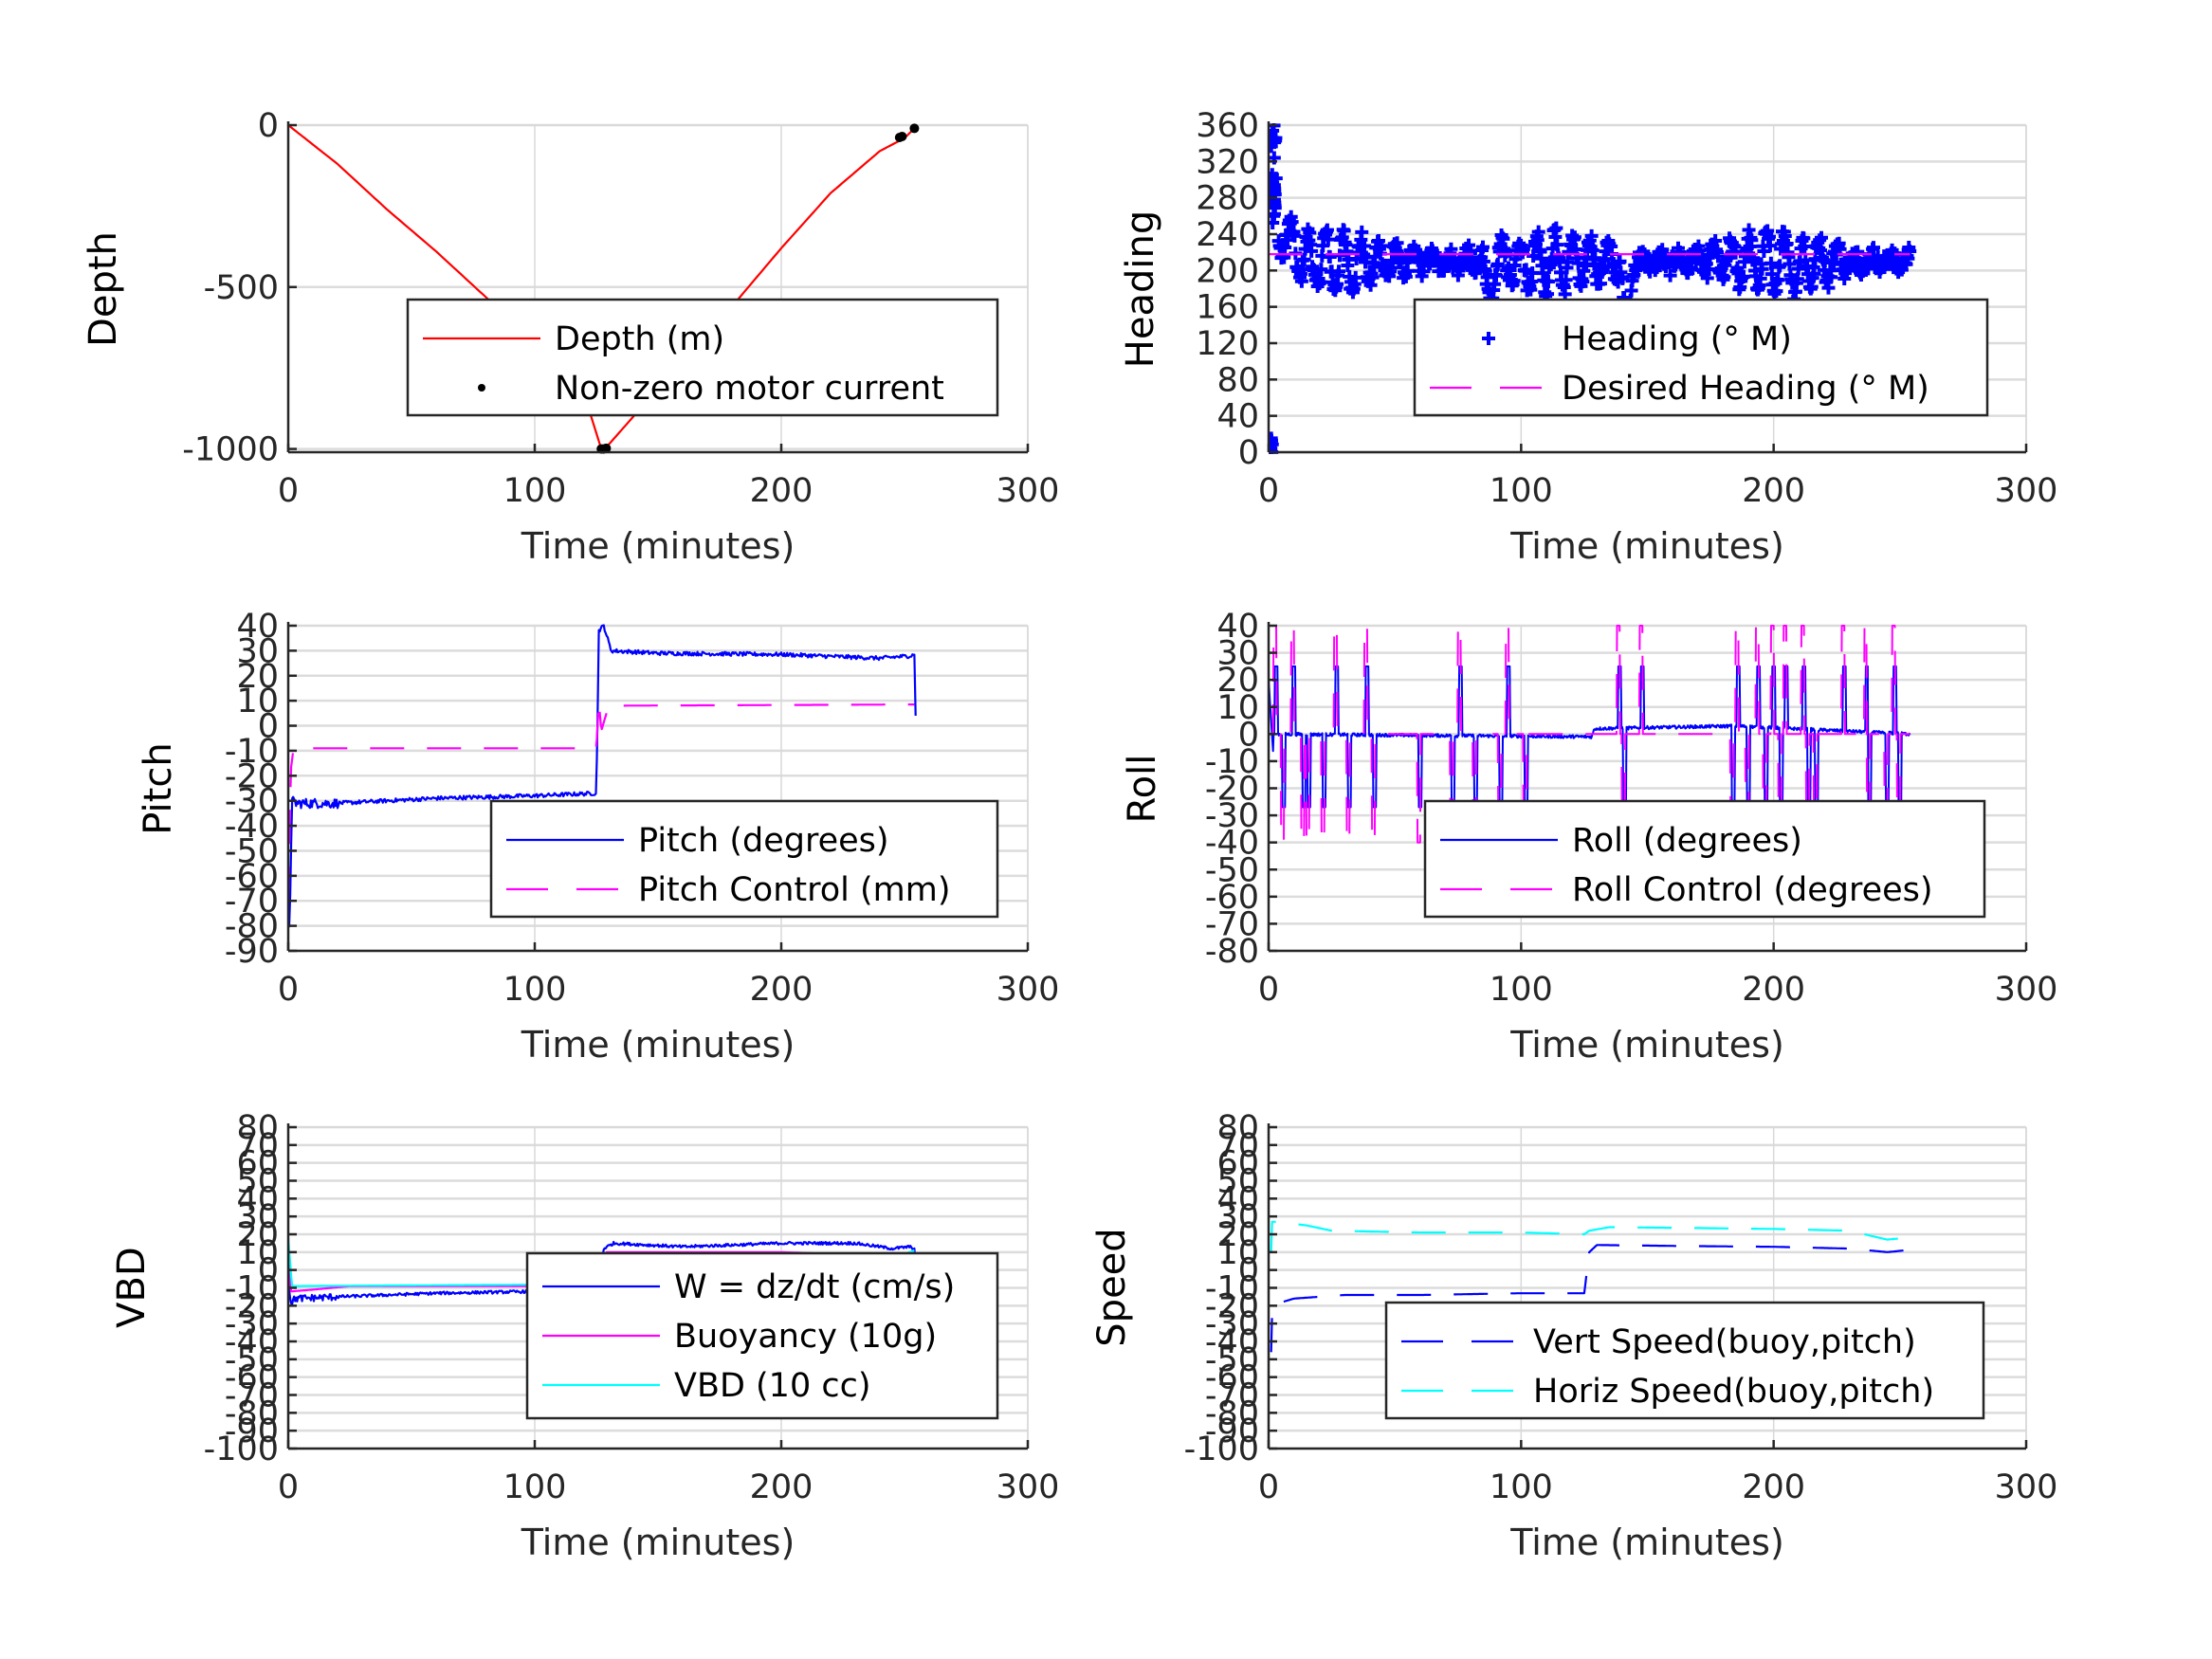  What do you see at coordinates (805, 1337) in the screenshot?
I see `legend-label: Buoyancy (10g)` at bounding box center [805, 1337].